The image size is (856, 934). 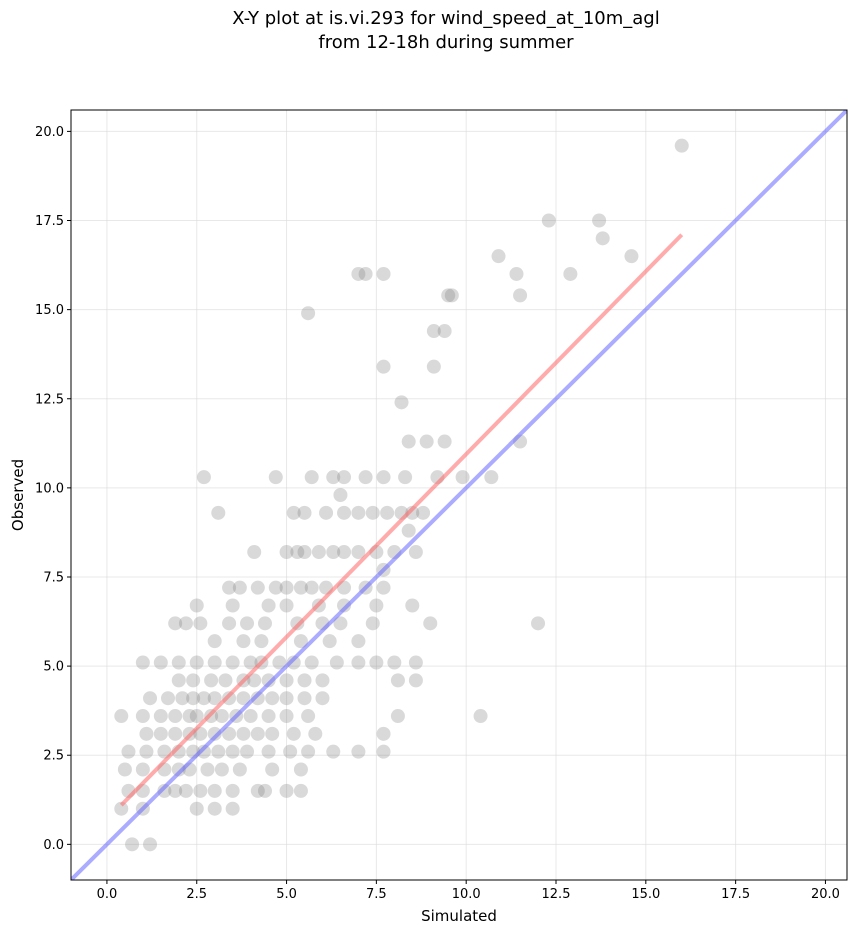 What do you see at coordinates (825, 894) in the screenshot?
I see `x-tick-label: 20.0` at bounding box center [825, 894].